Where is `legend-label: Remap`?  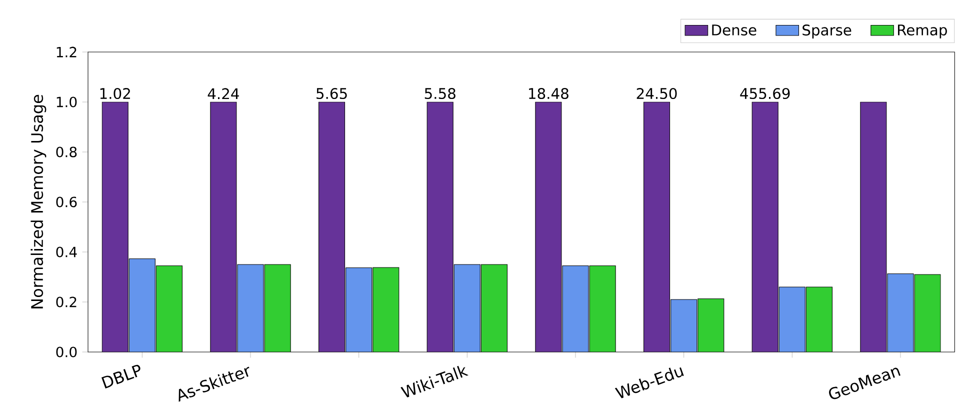
legend-label: Remap is located at coordinates (922, 31).